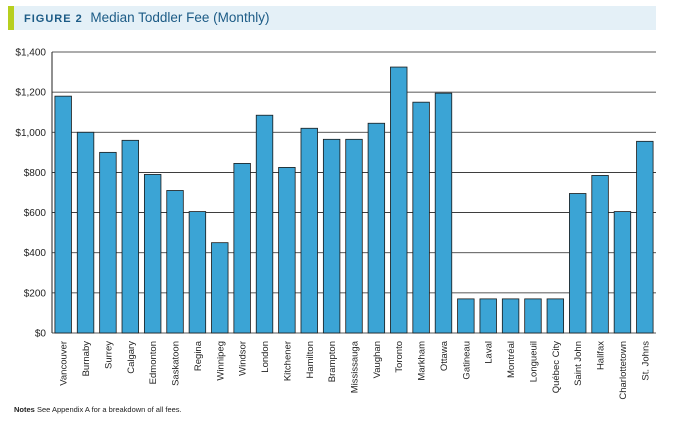 This screenshot has height=422, width=676. What do you see at coordinates (243, 358) in the screenshot?
I see `x-tick-label: Windsor` at bounding box center [243, 358].